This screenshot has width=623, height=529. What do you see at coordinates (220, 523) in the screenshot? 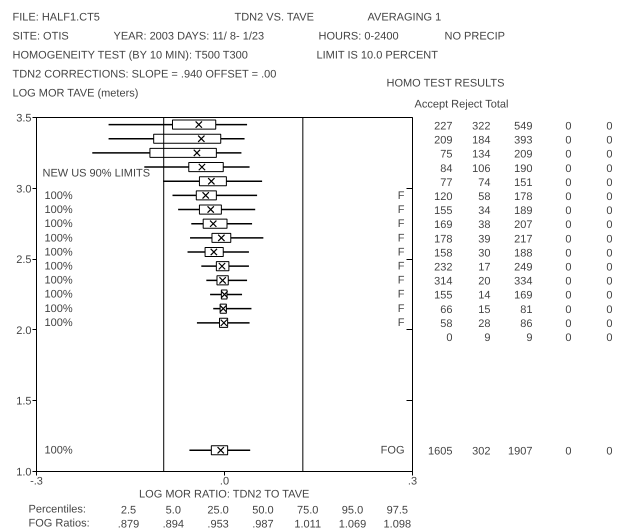
I see `text: FOG Ratios: .879 .894 .953 .987 1.011 1.069 1.098` at bounding box center [220, 523].